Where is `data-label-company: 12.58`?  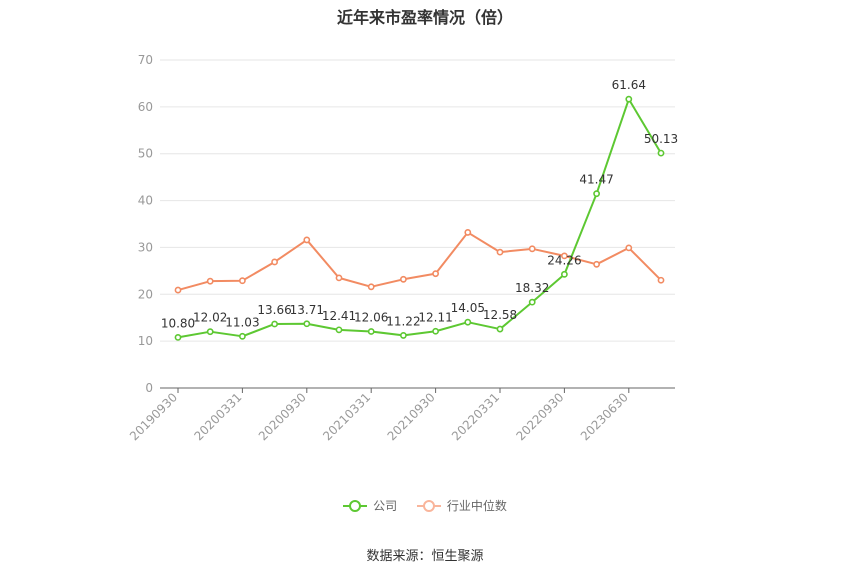 data-label-company: 12.58 is located at coordinates (500, 315).